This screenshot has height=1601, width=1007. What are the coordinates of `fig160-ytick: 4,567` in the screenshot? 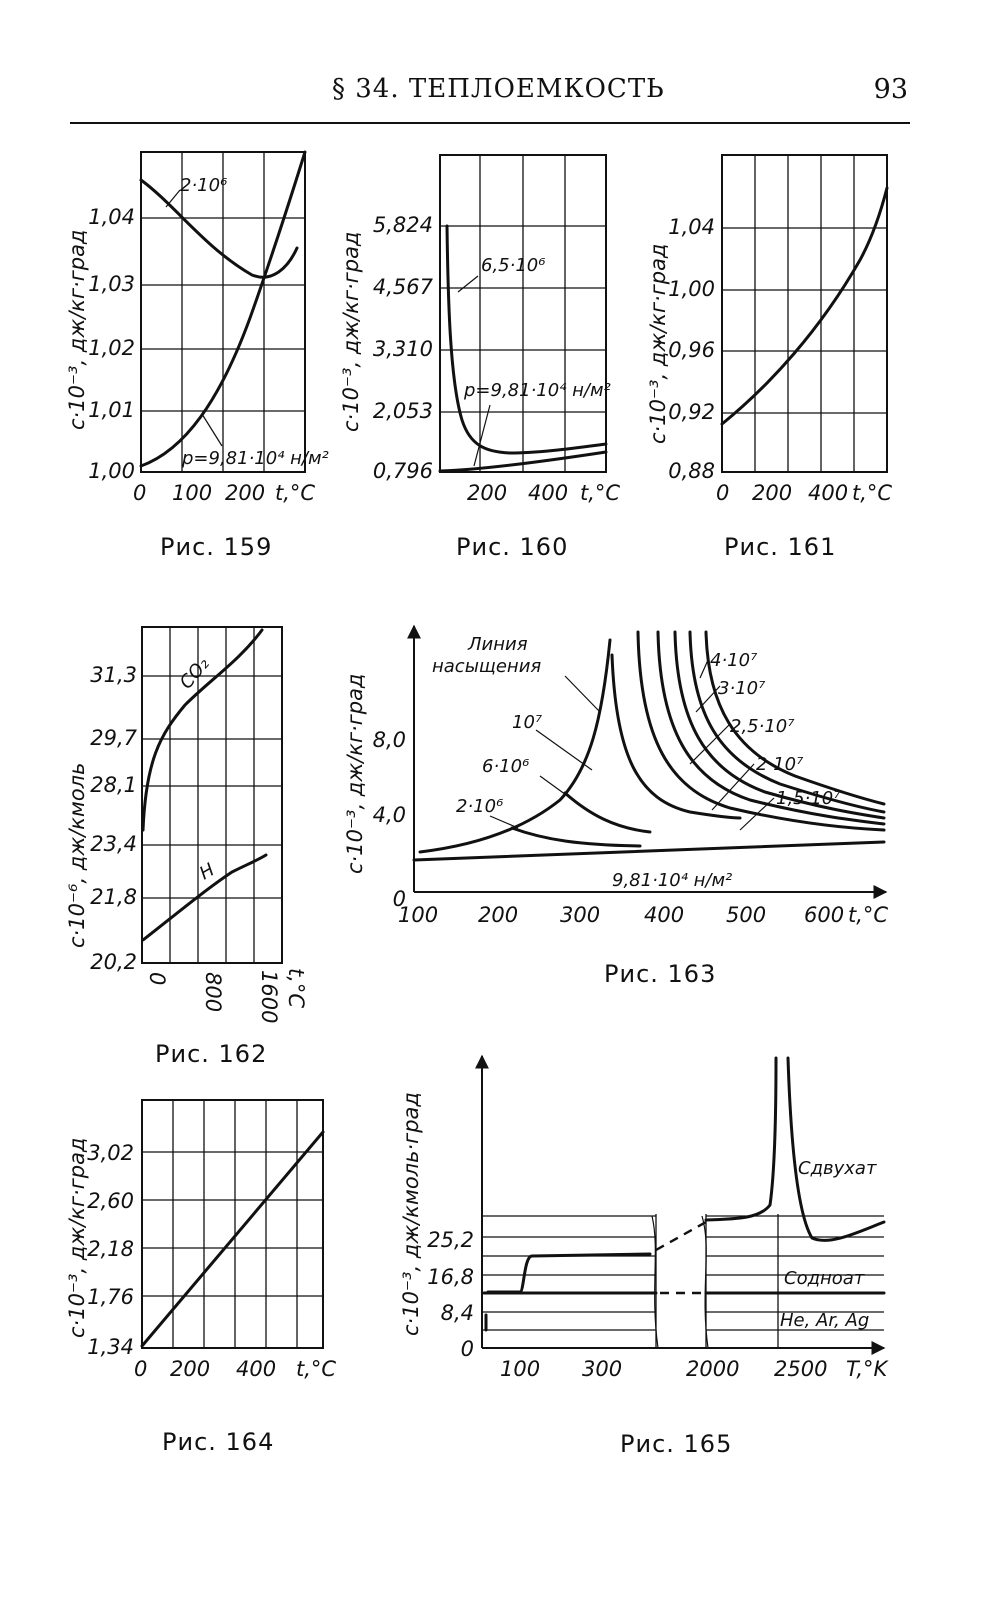 It's located at (403, 287).